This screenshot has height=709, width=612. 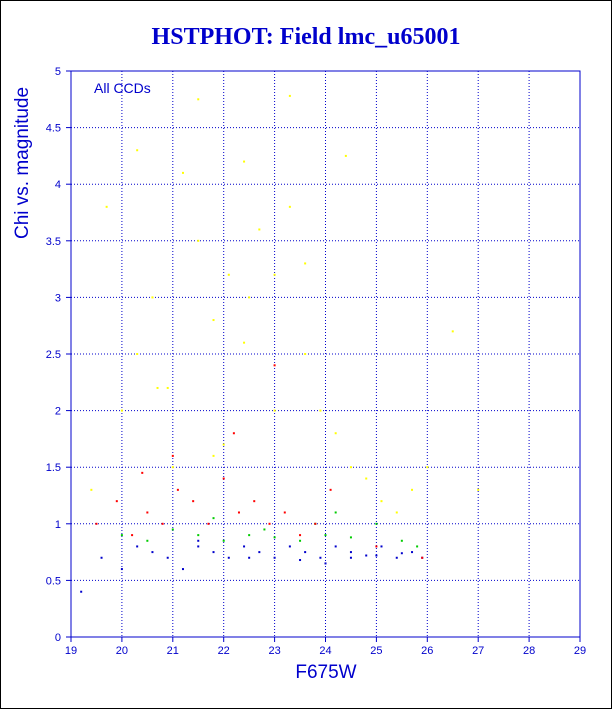 What do you see at coordinates (376, 651) in the screenshot?
I see `x-tick-label-6: 25` at bounding box center [376, 651].